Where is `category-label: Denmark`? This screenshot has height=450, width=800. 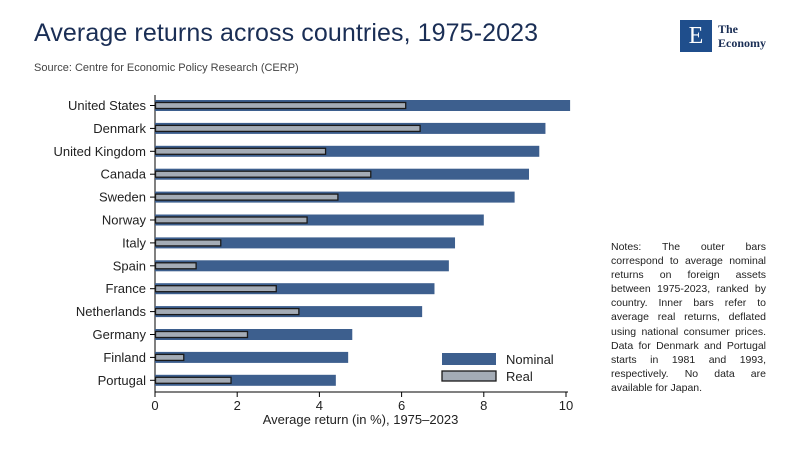 category-label: Denmark is located at coordinates (119, 128).